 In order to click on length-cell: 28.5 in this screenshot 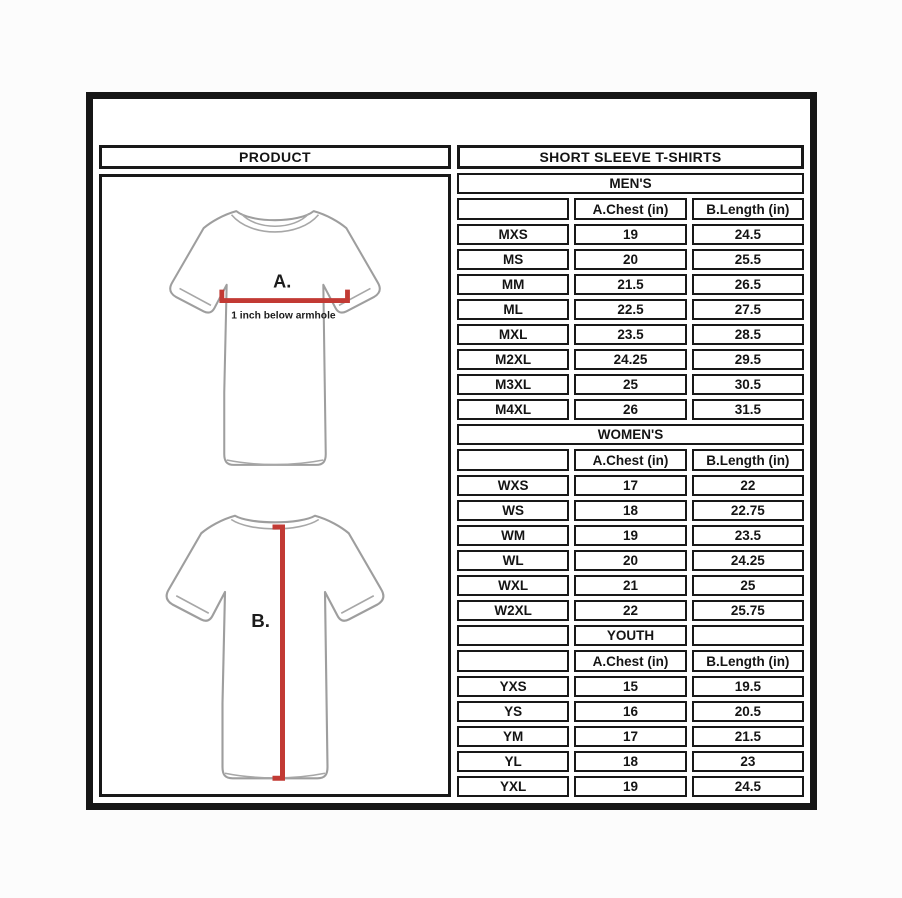, I will do `click(747, 334)`.